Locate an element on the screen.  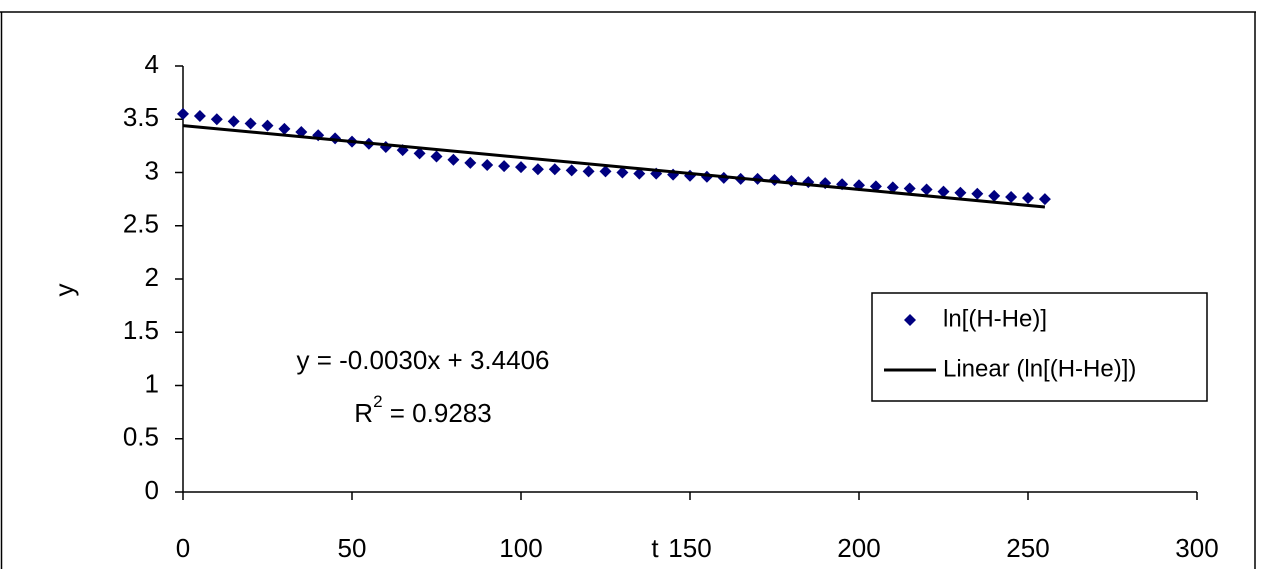
legend-marker is located at coordinates (910, 320).